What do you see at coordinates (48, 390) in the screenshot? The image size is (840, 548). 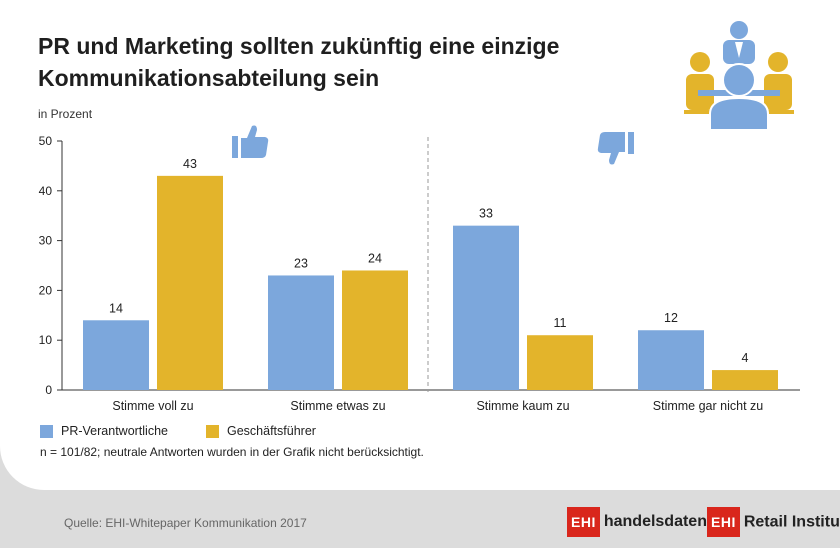 I see `y-tick-label: 0` at bounding box center [48, 390].